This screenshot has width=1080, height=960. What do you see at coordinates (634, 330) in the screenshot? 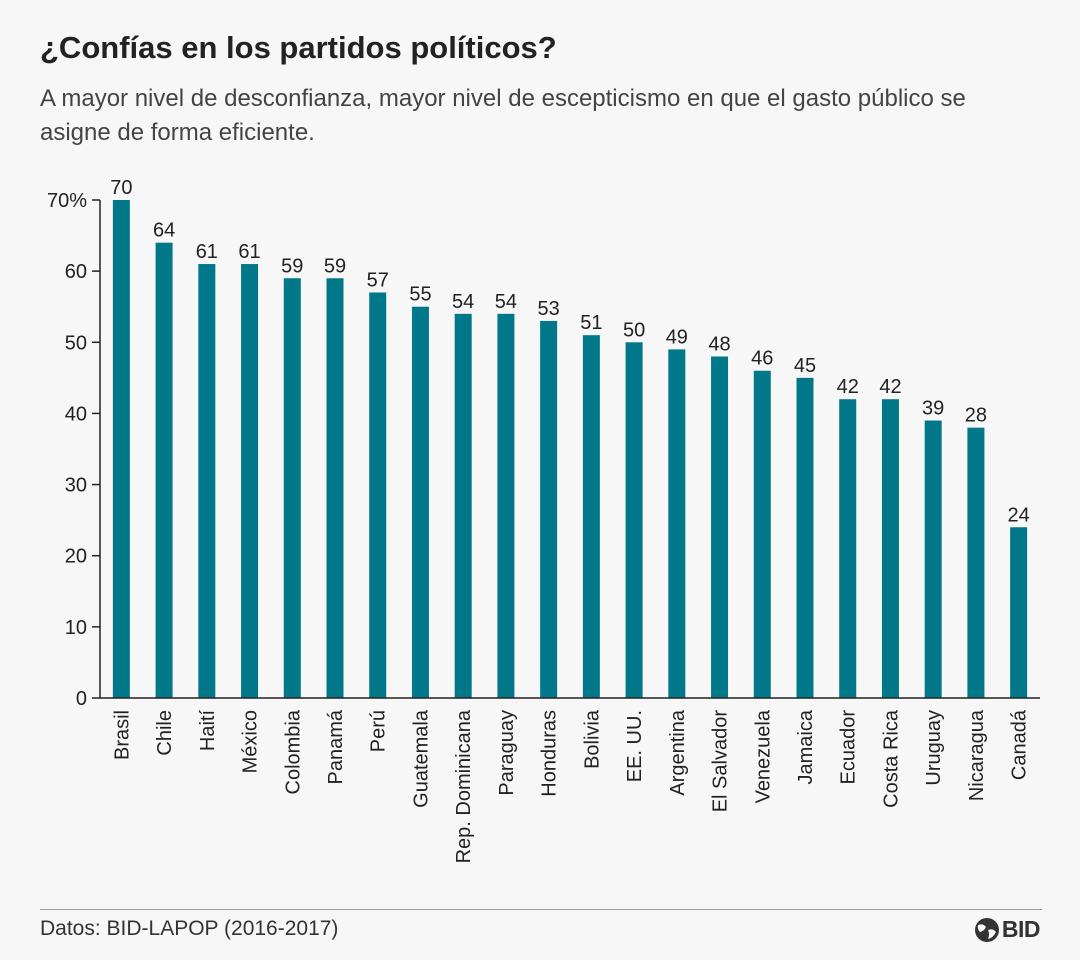
I see `data-label: 50` at bounding box center [634, 330].